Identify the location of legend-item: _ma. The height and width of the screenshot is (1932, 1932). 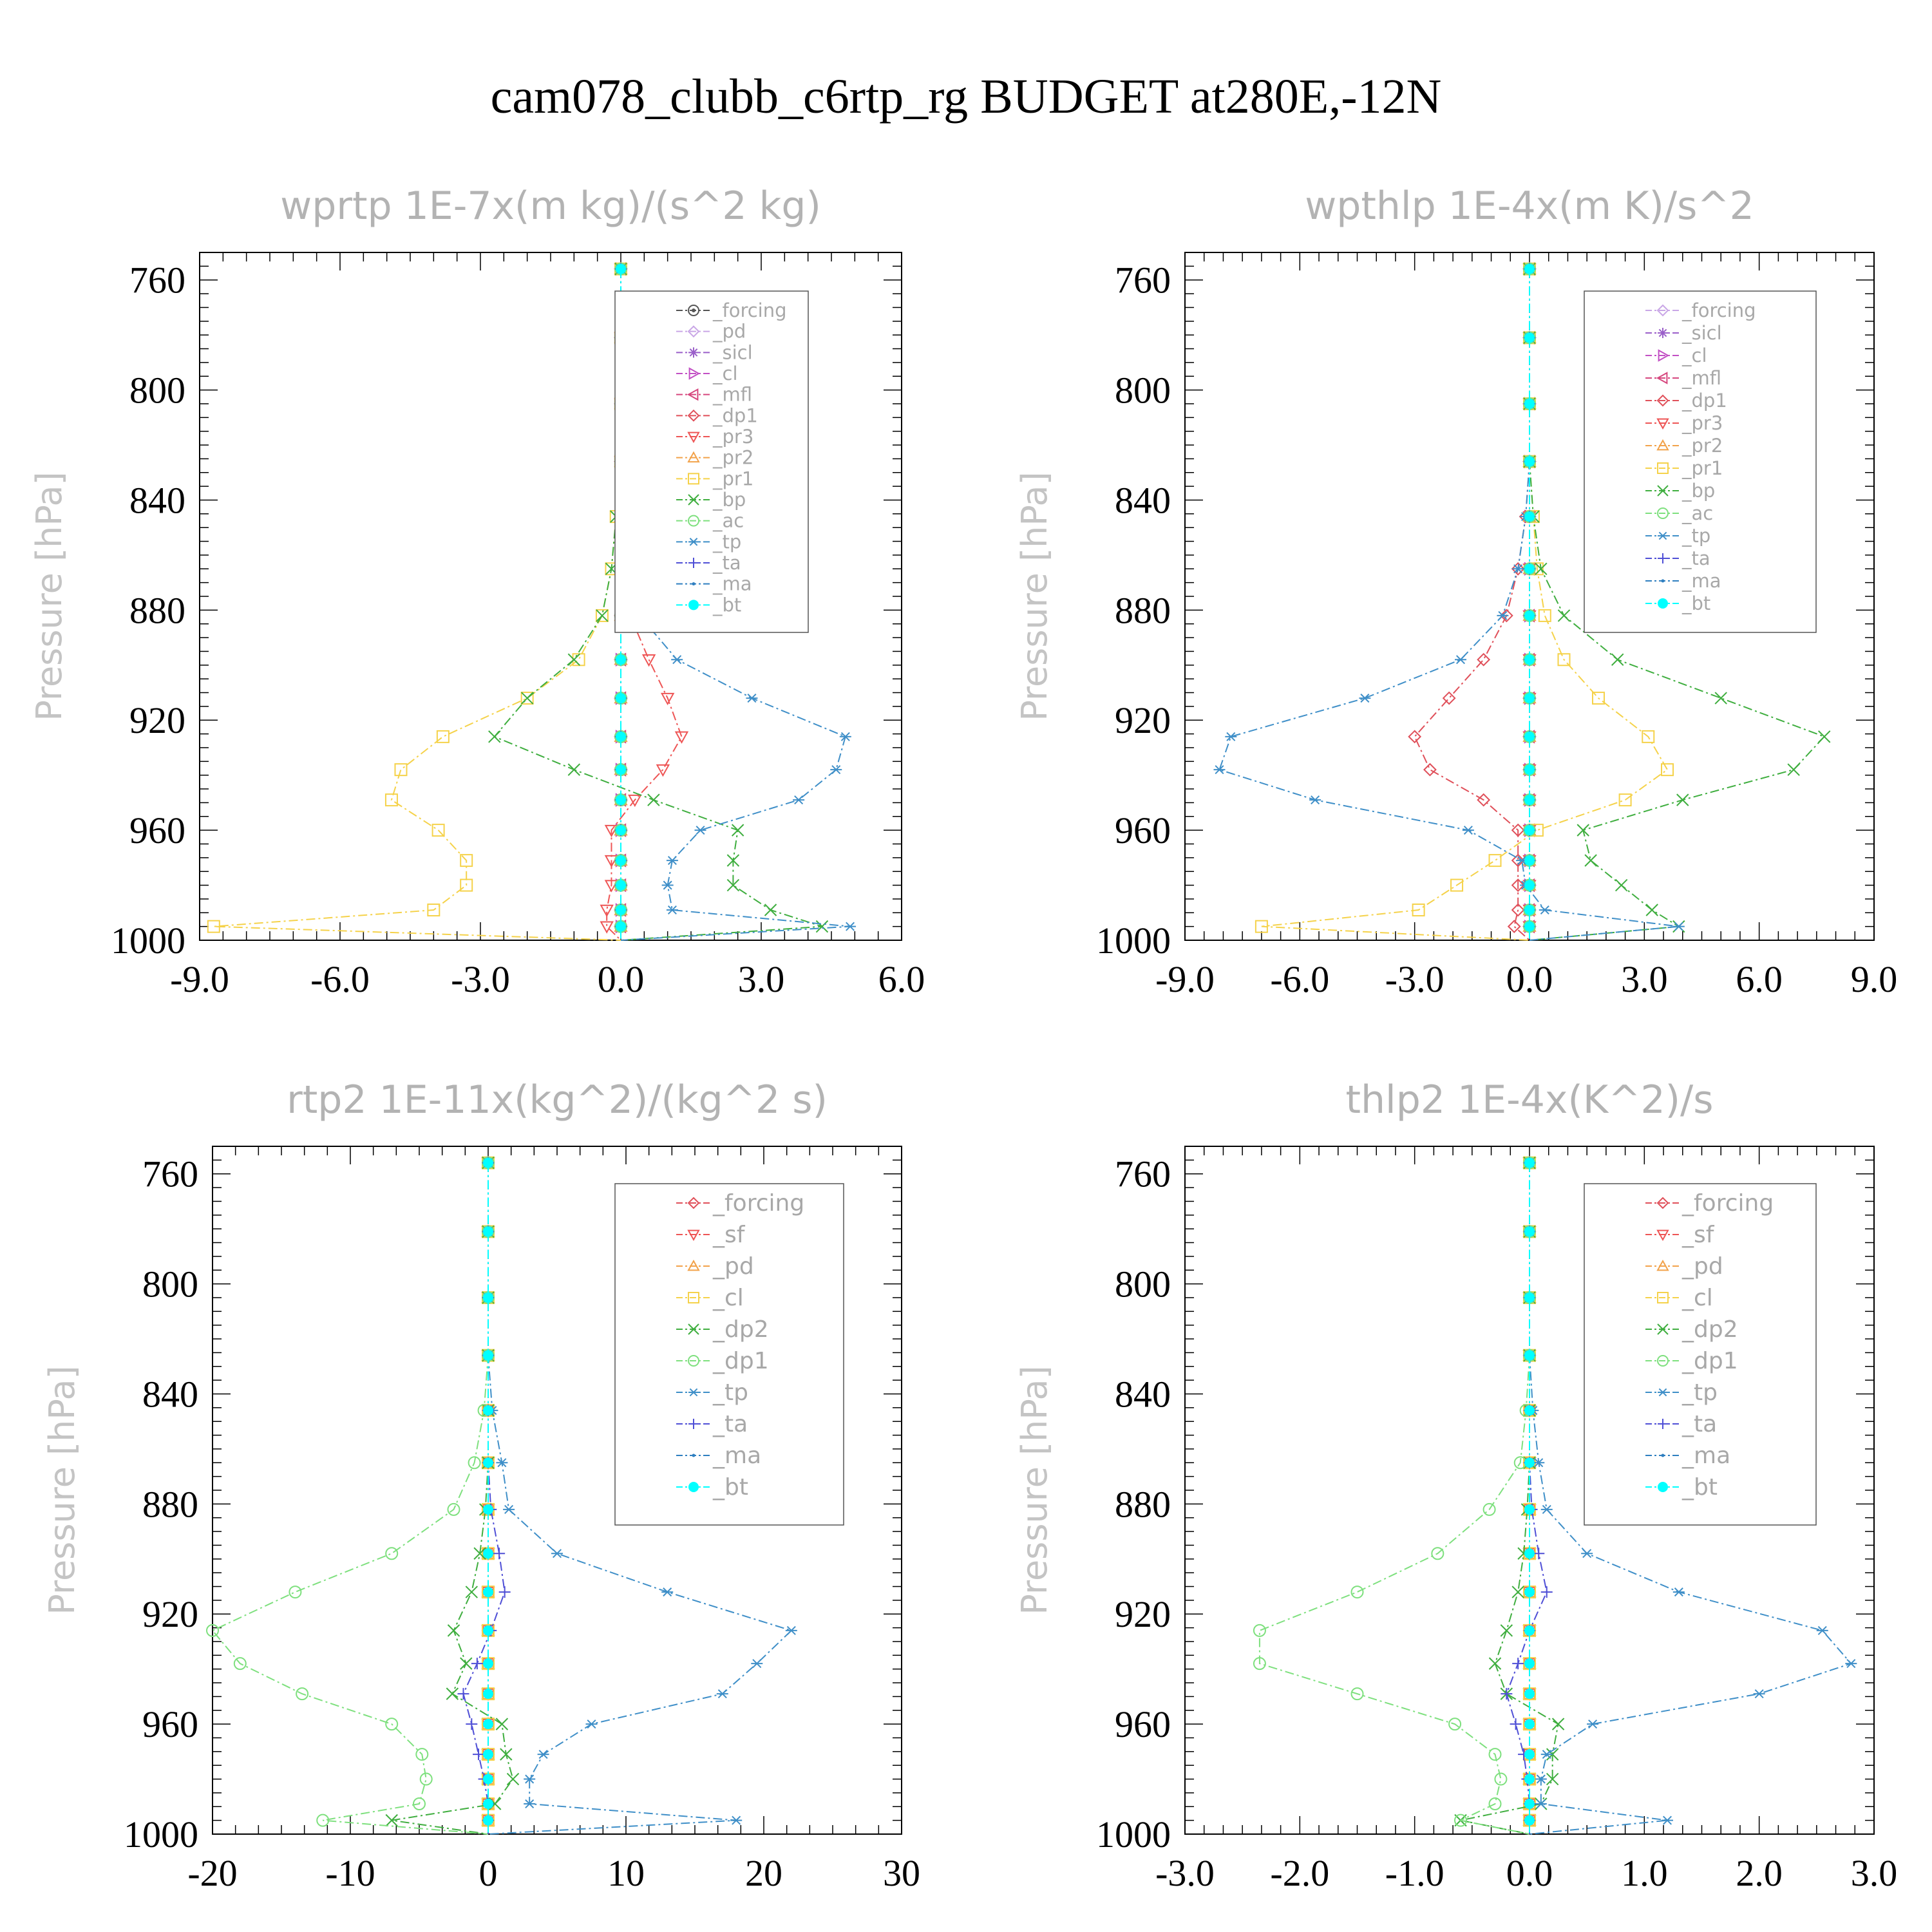
(714, 584).